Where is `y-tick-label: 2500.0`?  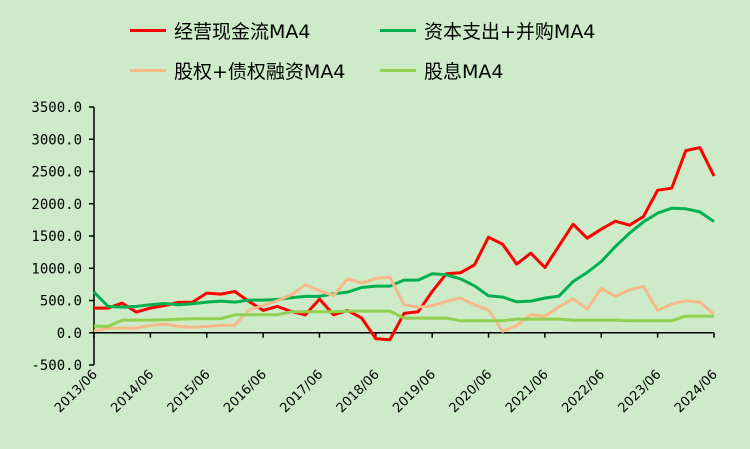
y-tick-label: 2500.0 is located at coordinates (56, 173).